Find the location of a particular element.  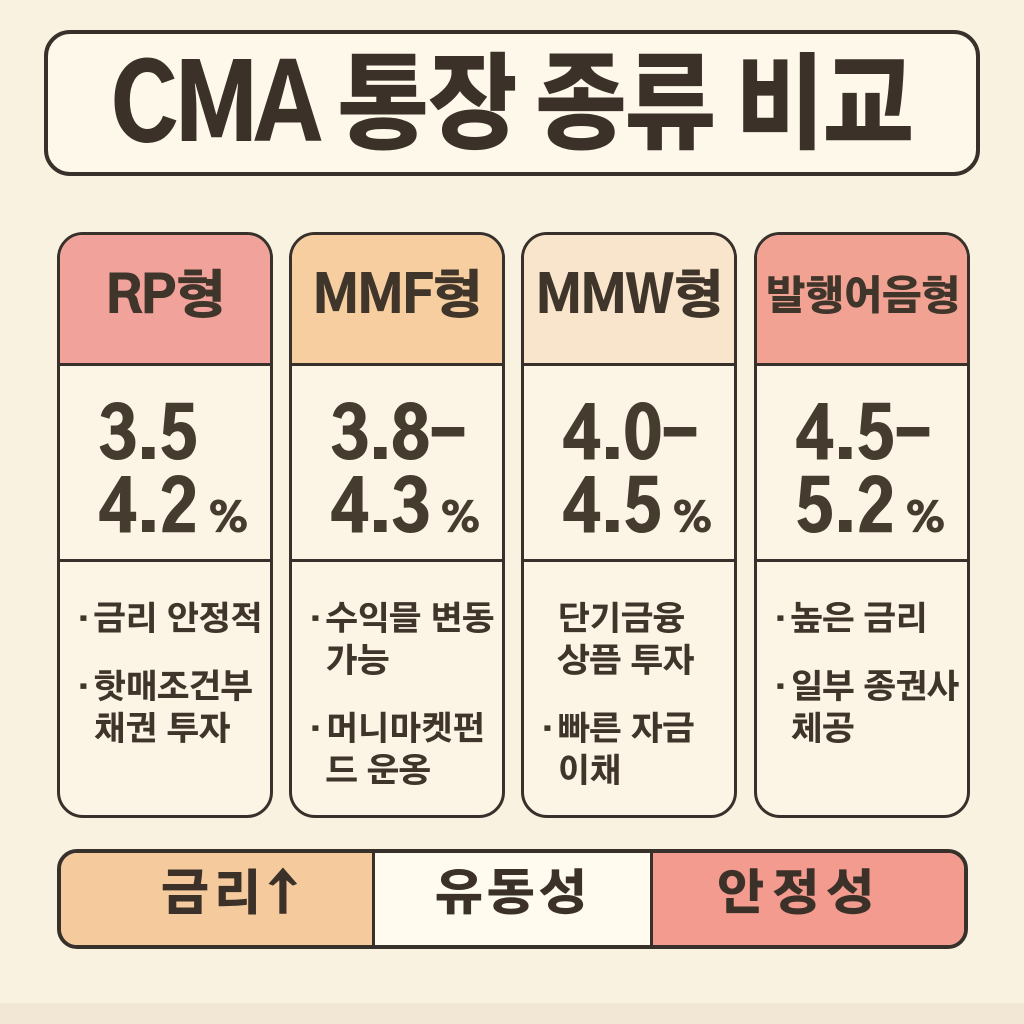

feature-text-line: 금리 안정적 is located at coordinates (178, 620).